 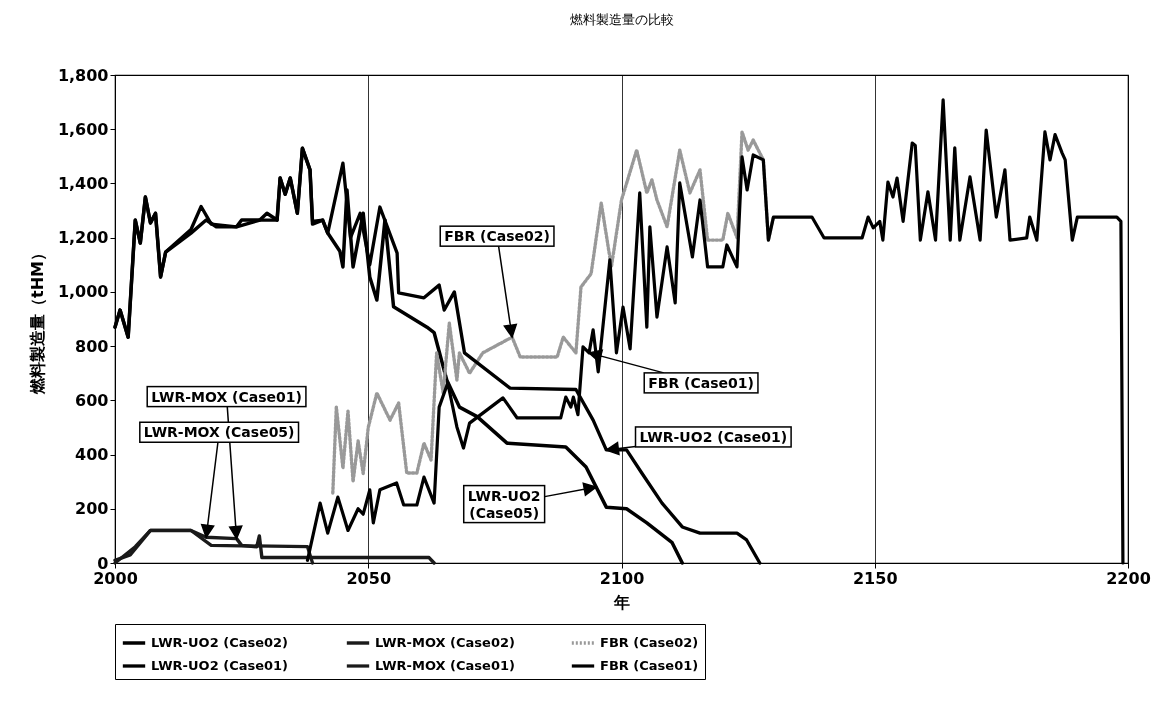 What do you see at coordinates (220, 665) in the screenshot?
I see `legend-label: LWR-UO2 (Case01)` at bounding box center [220, 665].